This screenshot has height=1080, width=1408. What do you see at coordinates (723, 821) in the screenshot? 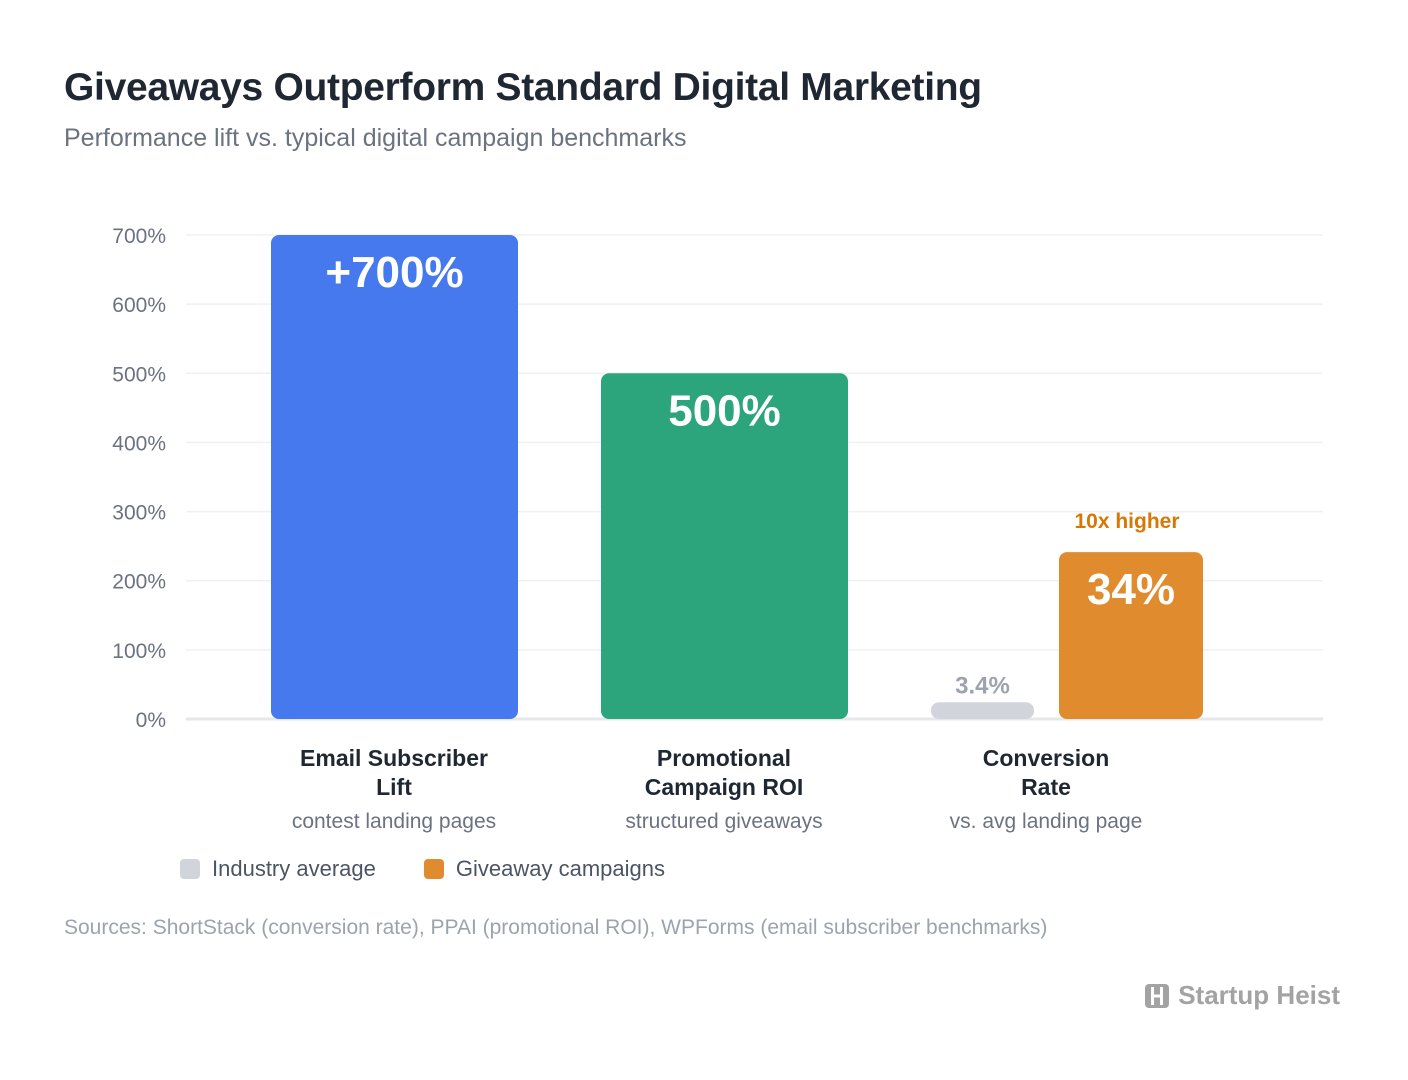
I see `x-category-sublabel: structured giveaways` at bounding box center [723, 821].